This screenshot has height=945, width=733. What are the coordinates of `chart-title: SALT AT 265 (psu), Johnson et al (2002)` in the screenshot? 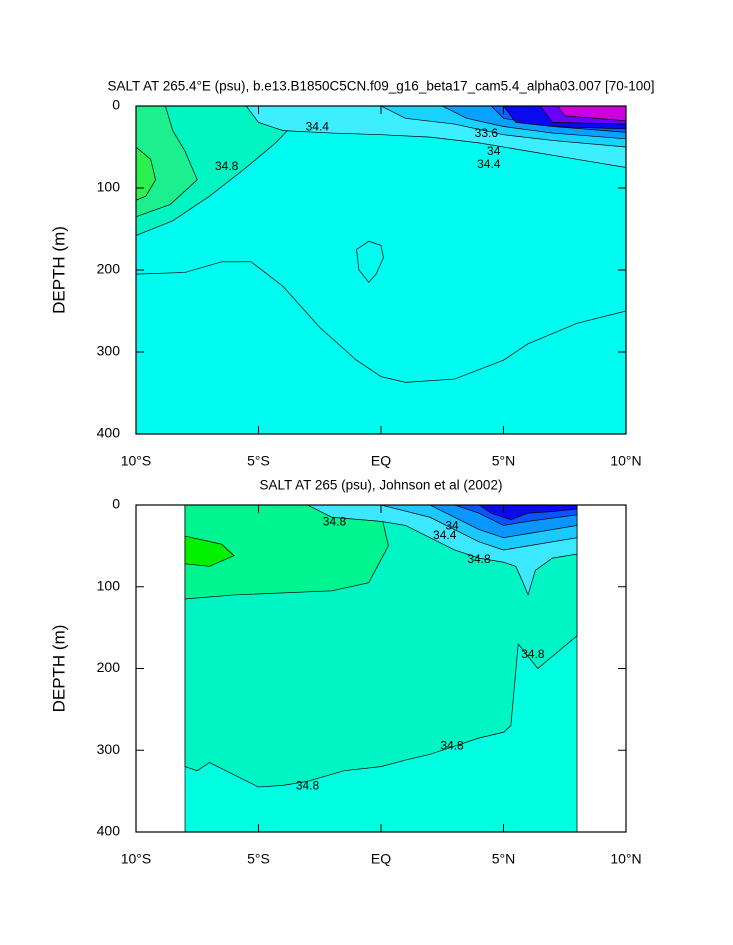 It's located at (381, 485).